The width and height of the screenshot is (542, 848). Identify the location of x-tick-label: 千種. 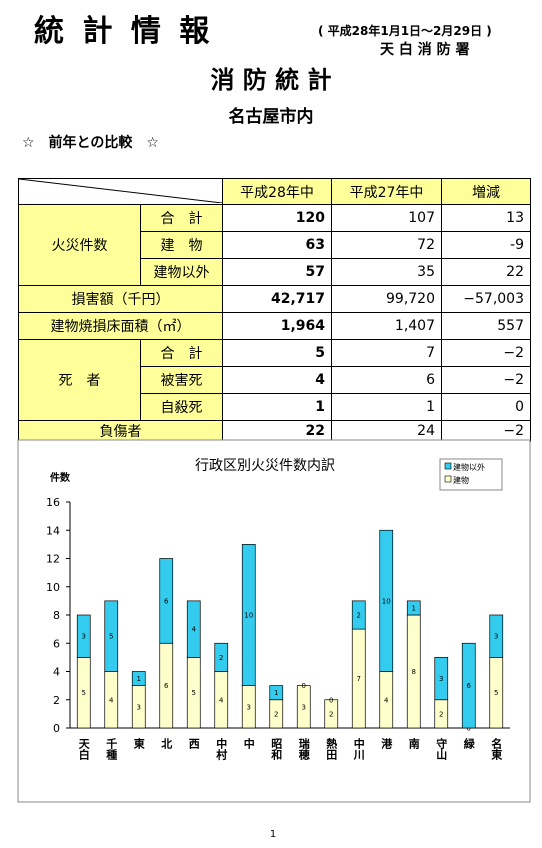
(111, 749).